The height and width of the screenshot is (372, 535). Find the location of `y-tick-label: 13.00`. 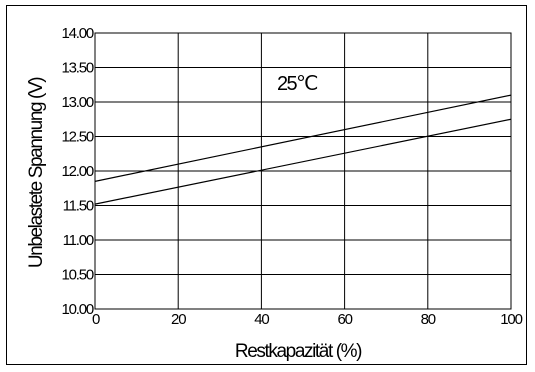

y-tick-label: 13.00 is located at coordinates (77, 102).